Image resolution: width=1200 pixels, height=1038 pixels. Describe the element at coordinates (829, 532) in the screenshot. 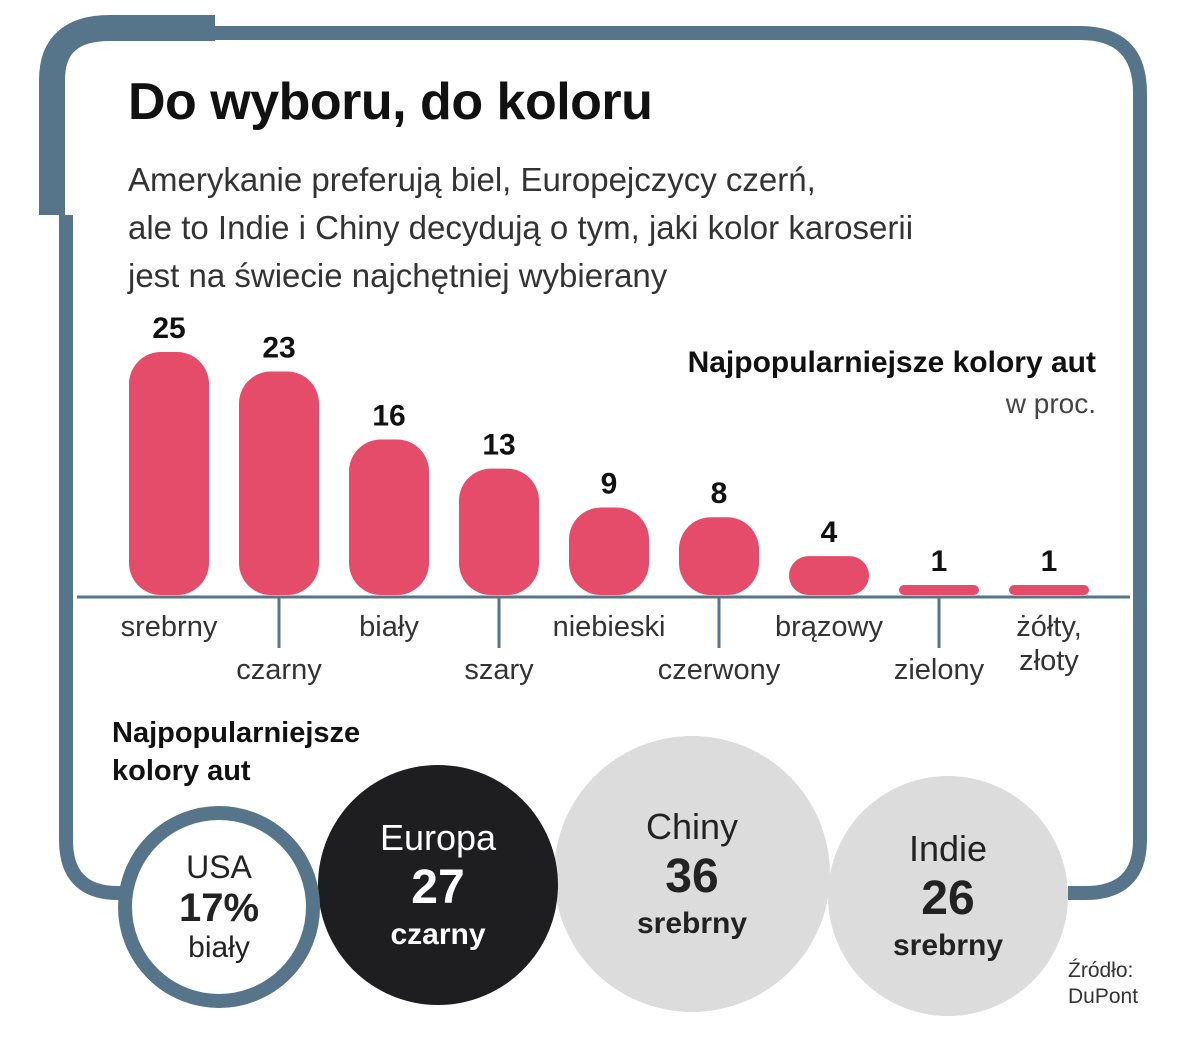

I see `bar-value-label: 4` at that location.